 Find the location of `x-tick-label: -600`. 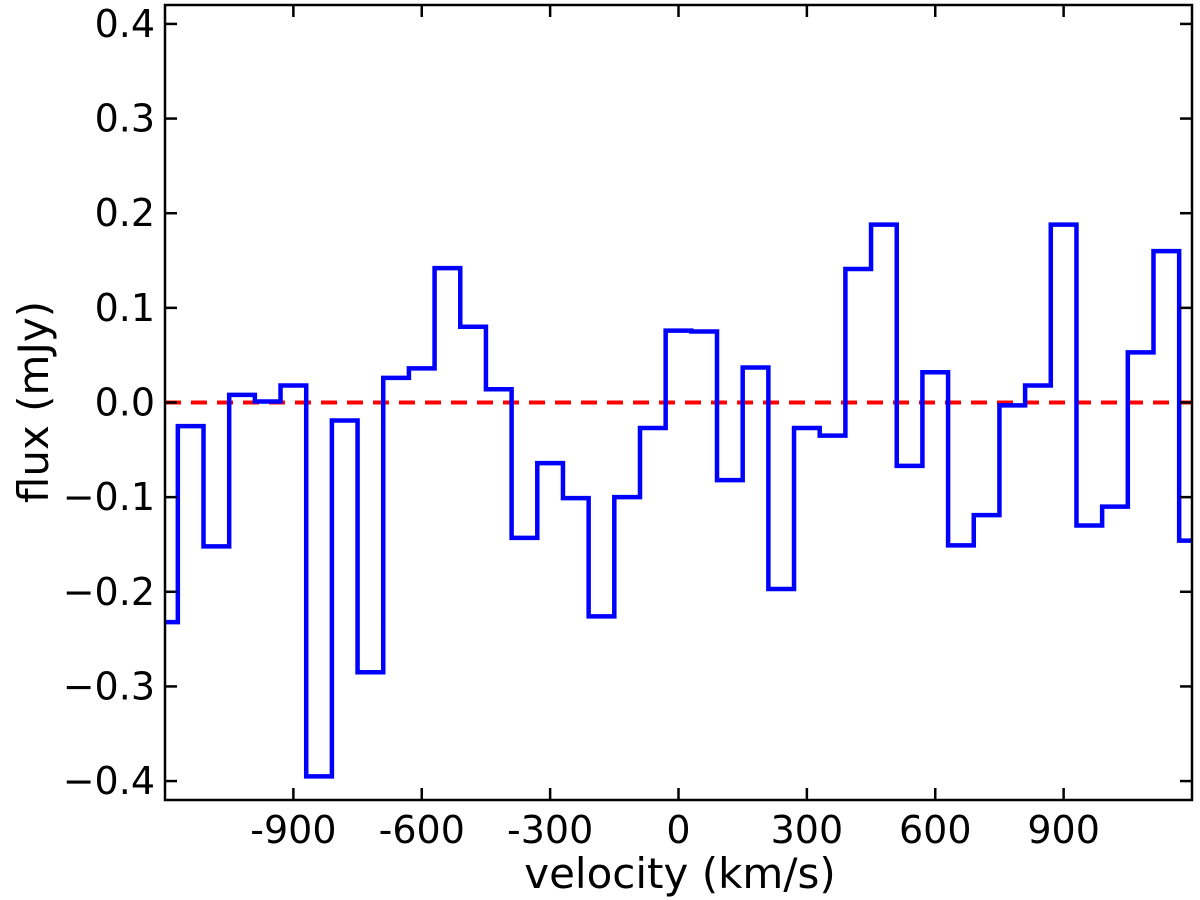

x-tick-label: -600 is located at coordinates (422, 830).